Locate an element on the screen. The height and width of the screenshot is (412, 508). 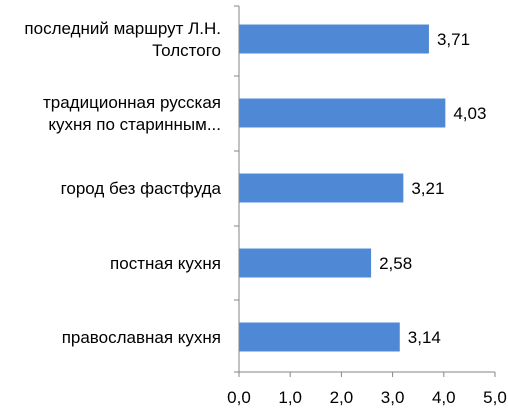
category-label: православная кухня is located at coordinates (141, 337).